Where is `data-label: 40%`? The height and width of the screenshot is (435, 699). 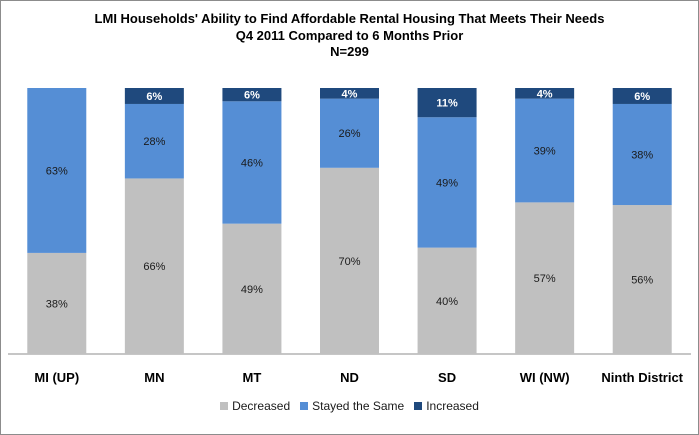 data-label: 40% is located at coordinates (447, 302).